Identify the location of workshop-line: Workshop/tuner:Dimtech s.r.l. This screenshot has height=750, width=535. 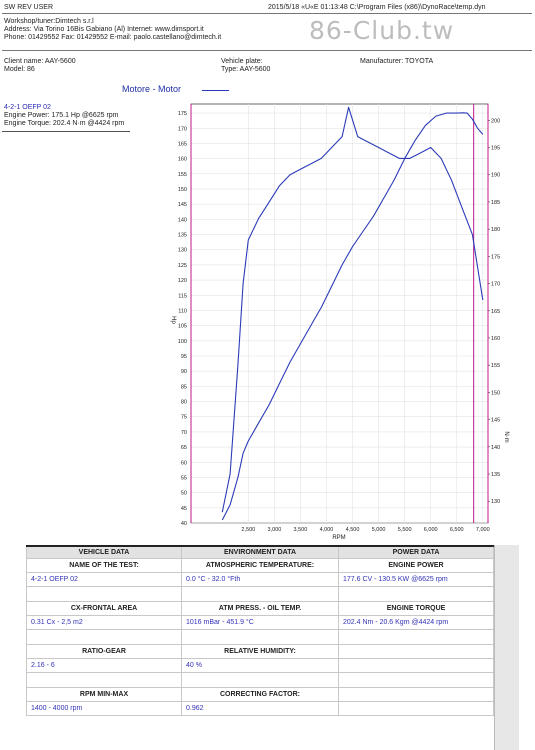
(49, 21).